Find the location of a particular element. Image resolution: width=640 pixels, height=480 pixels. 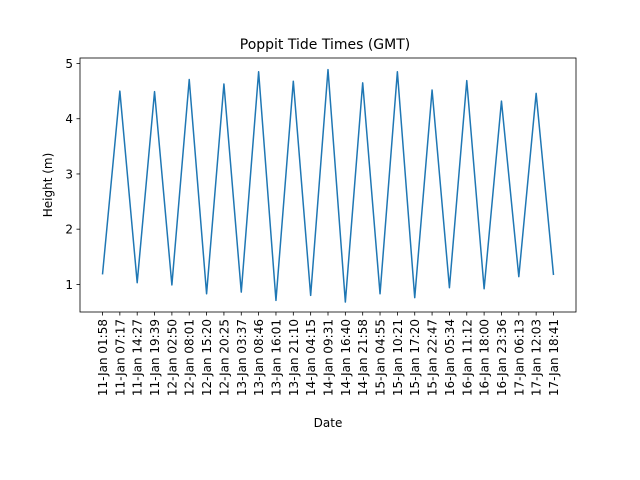

y-tick-label: 5 is located at coordinates (69, 64).